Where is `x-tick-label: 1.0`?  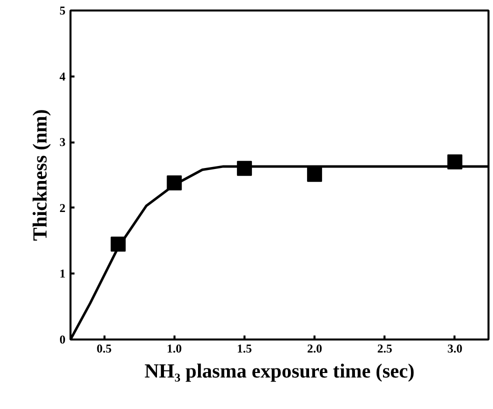 x-tick-label: 1.0 is located at coordinates (174, 349).